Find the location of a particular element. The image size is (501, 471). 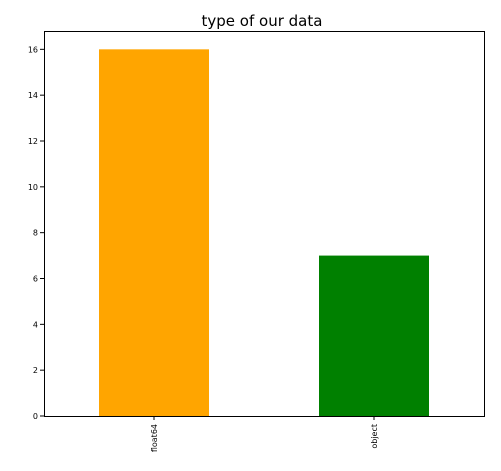

y-tick-label: 10 is located at coordinates (33, 187).